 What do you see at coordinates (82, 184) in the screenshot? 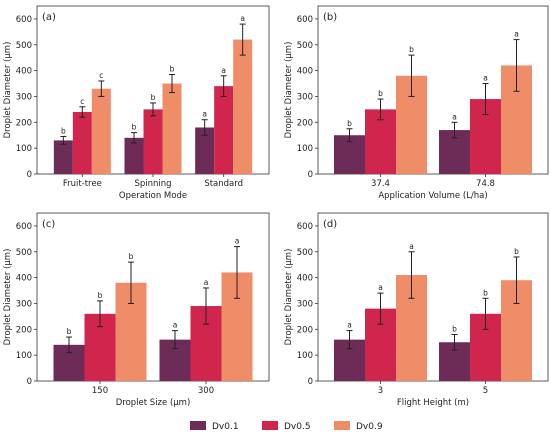
I see `x-tick-label: Fruit-tree` at bounding box center [82, 184].